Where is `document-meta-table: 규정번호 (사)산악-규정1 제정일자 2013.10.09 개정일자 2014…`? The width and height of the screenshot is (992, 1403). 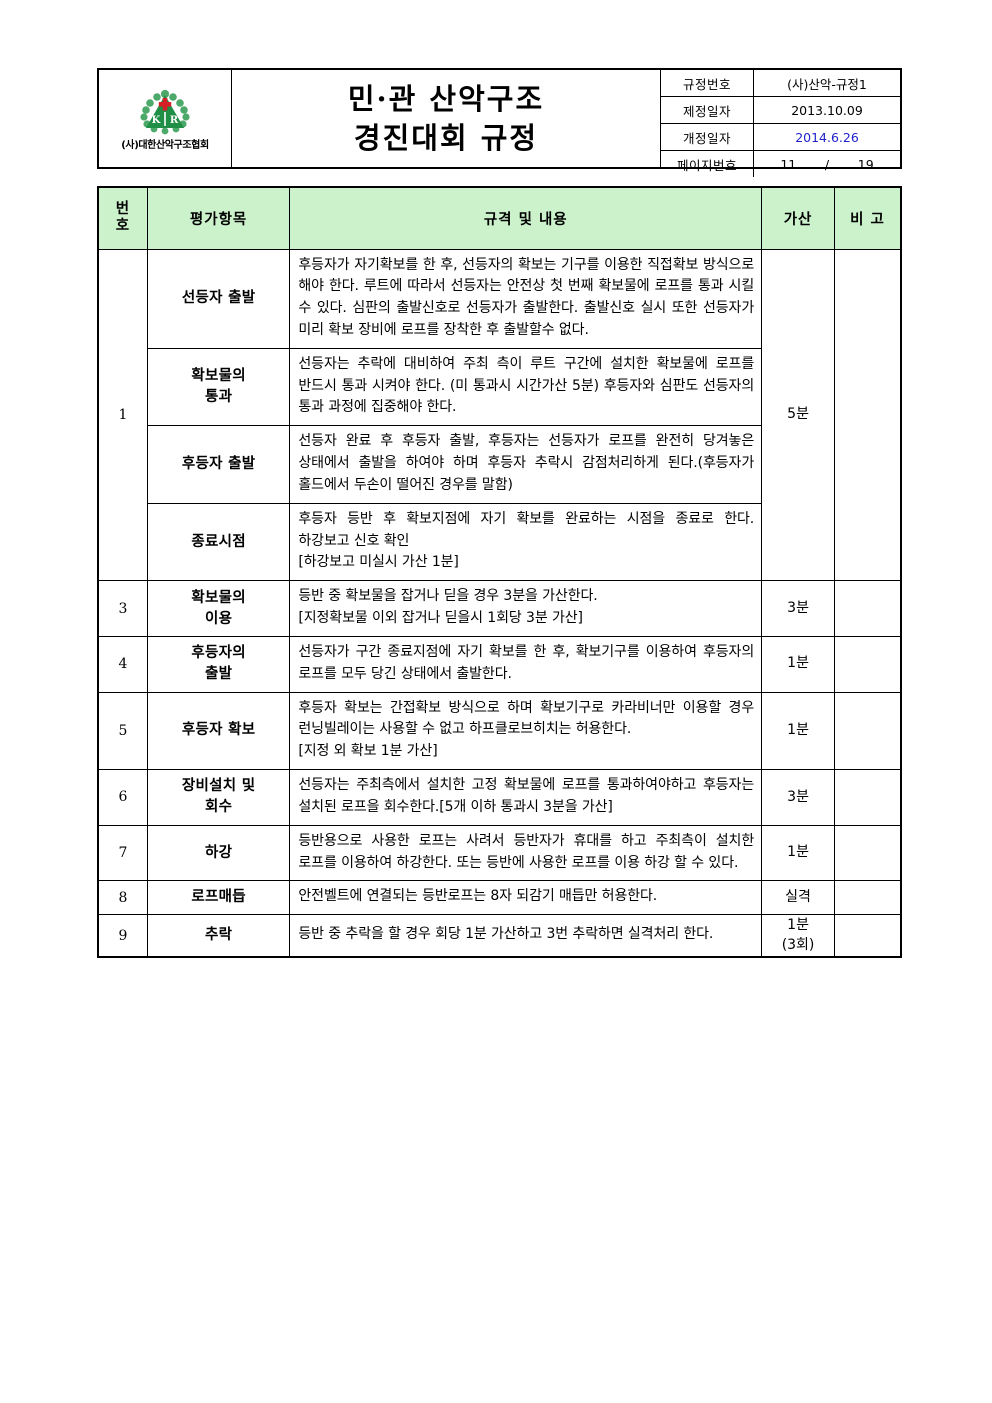 document-meta-table: 규정번호 (사)산악-규정1 제정일자 2013.10.09 개정일자 2014… is located at coordinates (780, 123).